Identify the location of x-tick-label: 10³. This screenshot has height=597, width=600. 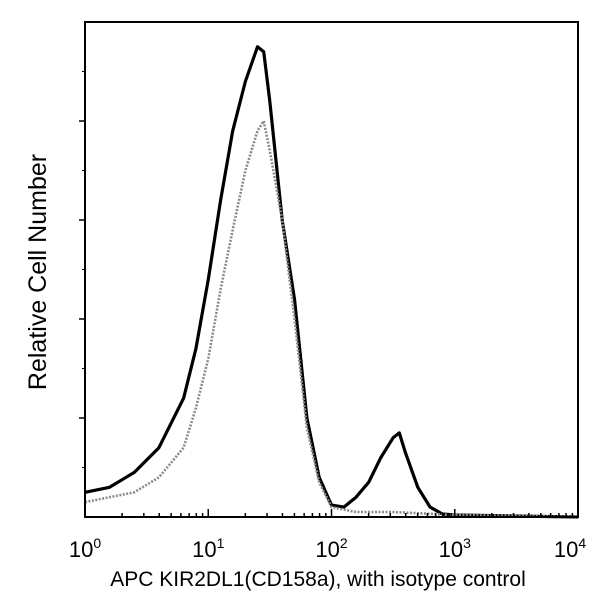
(455, 548).